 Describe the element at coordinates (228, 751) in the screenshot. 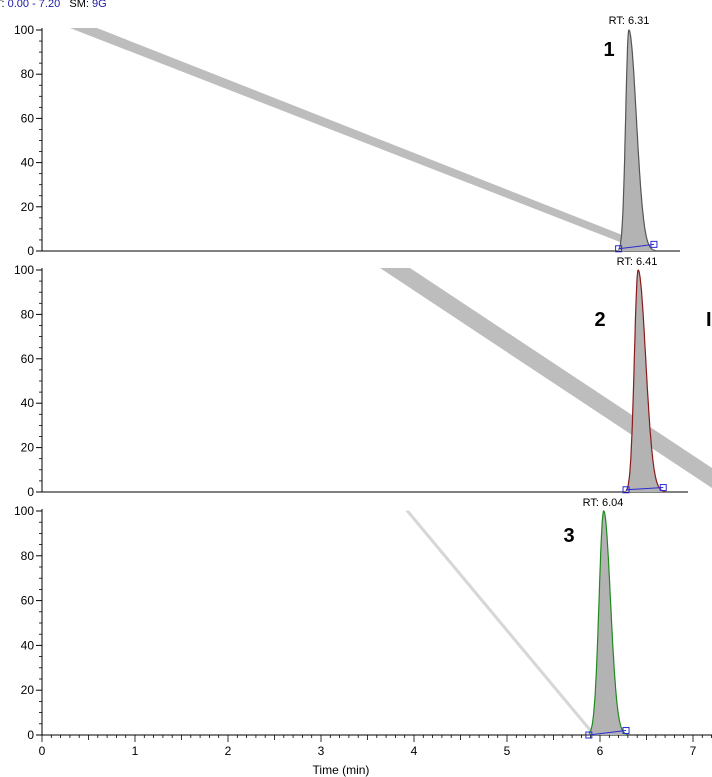

I see `x-tick-label: 2` at that location.